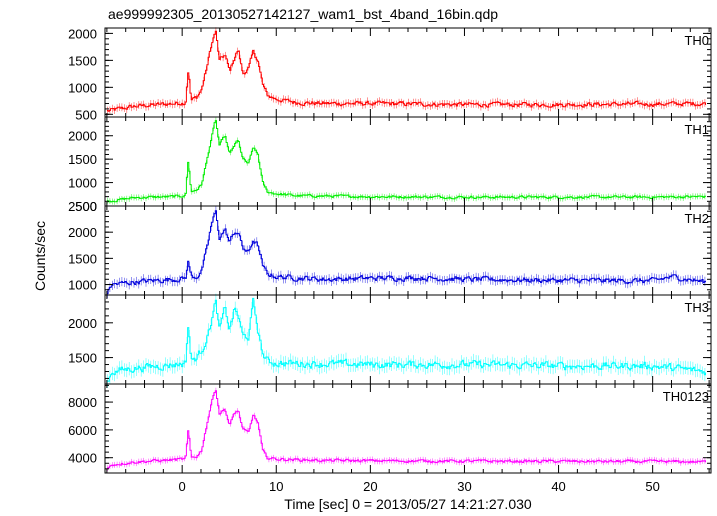  What do you see at coordinates (696, 129) in the screenshot?
I see `panel-name-label: TH1` at bounding box center [696, 129].